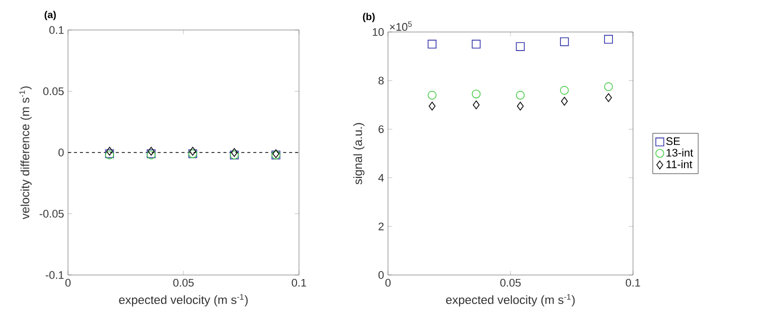 This screenshot has height=328, width=768. Describe the element at coordinates (673, 141) in the screenshot. I see `legend-label: SE` at that location.